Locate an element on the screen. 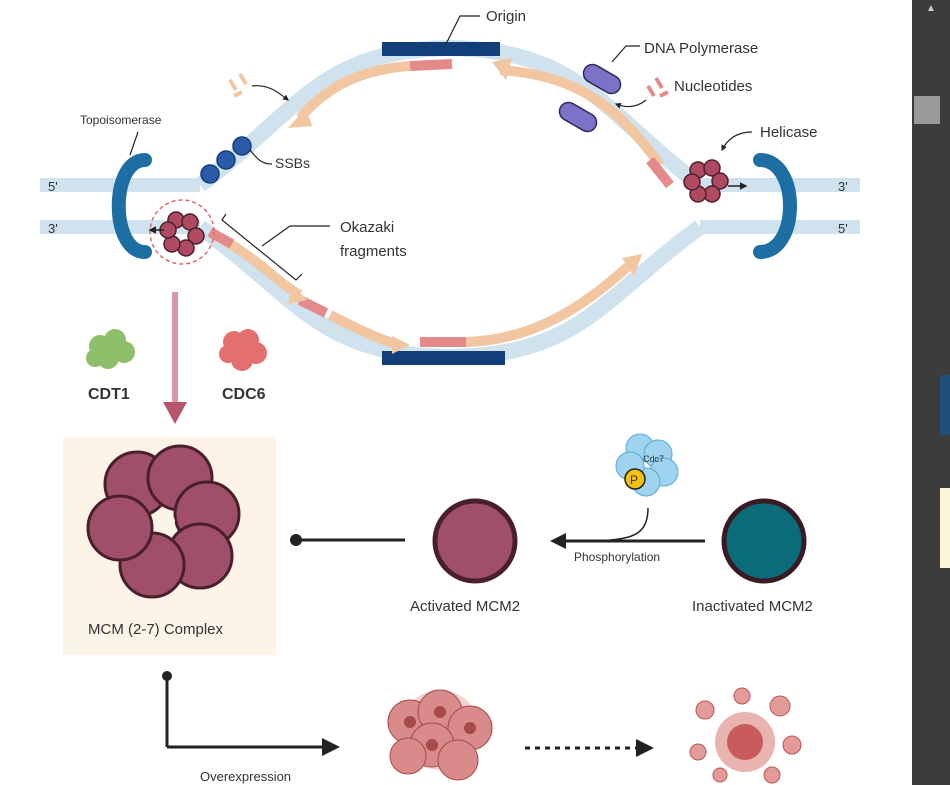  phosphorylation-arrowhead-icon is located at coordinates (558, 541).